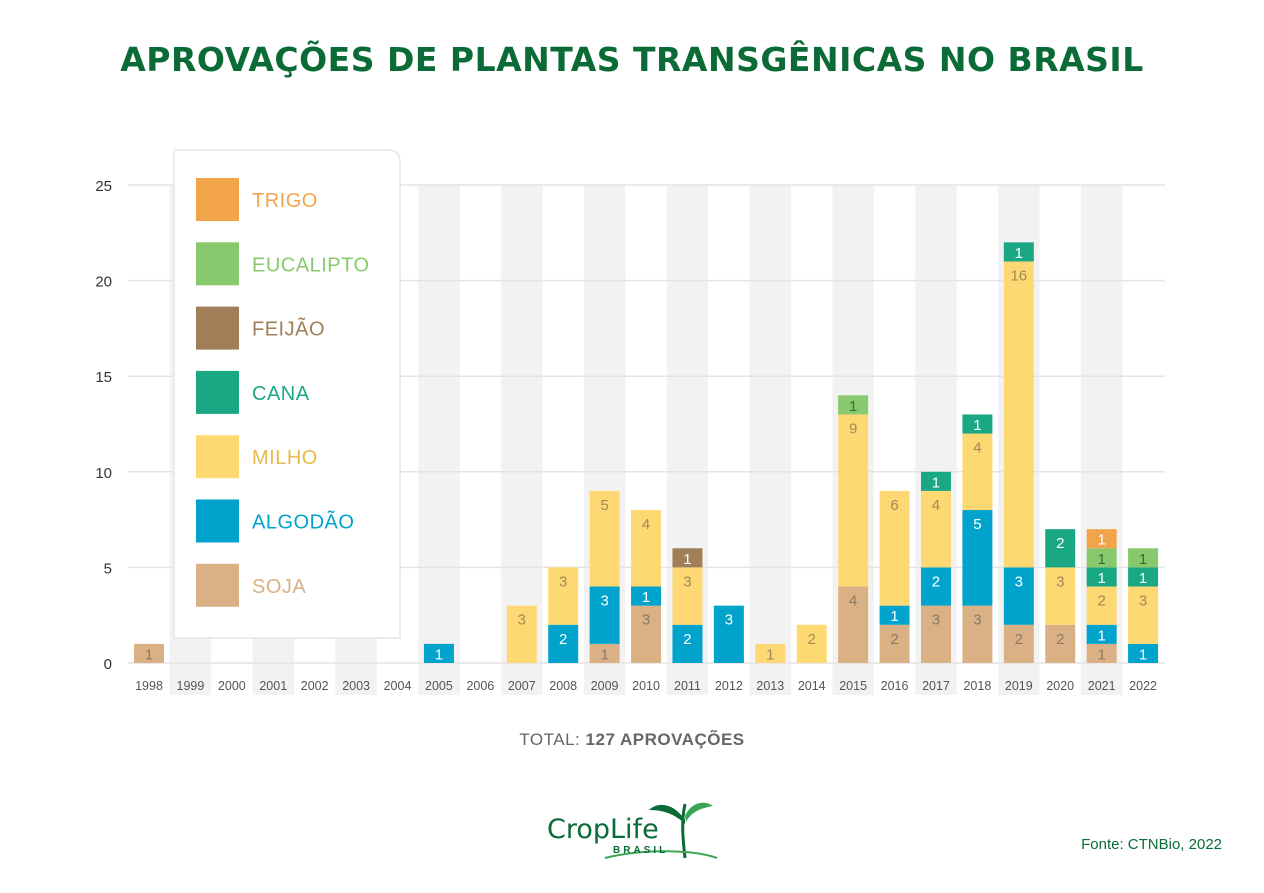  What do you see at coordinates (1102, 686) in the screenshot?
I see `x-tick-label: 2021` at bounding box center [1102, 686].